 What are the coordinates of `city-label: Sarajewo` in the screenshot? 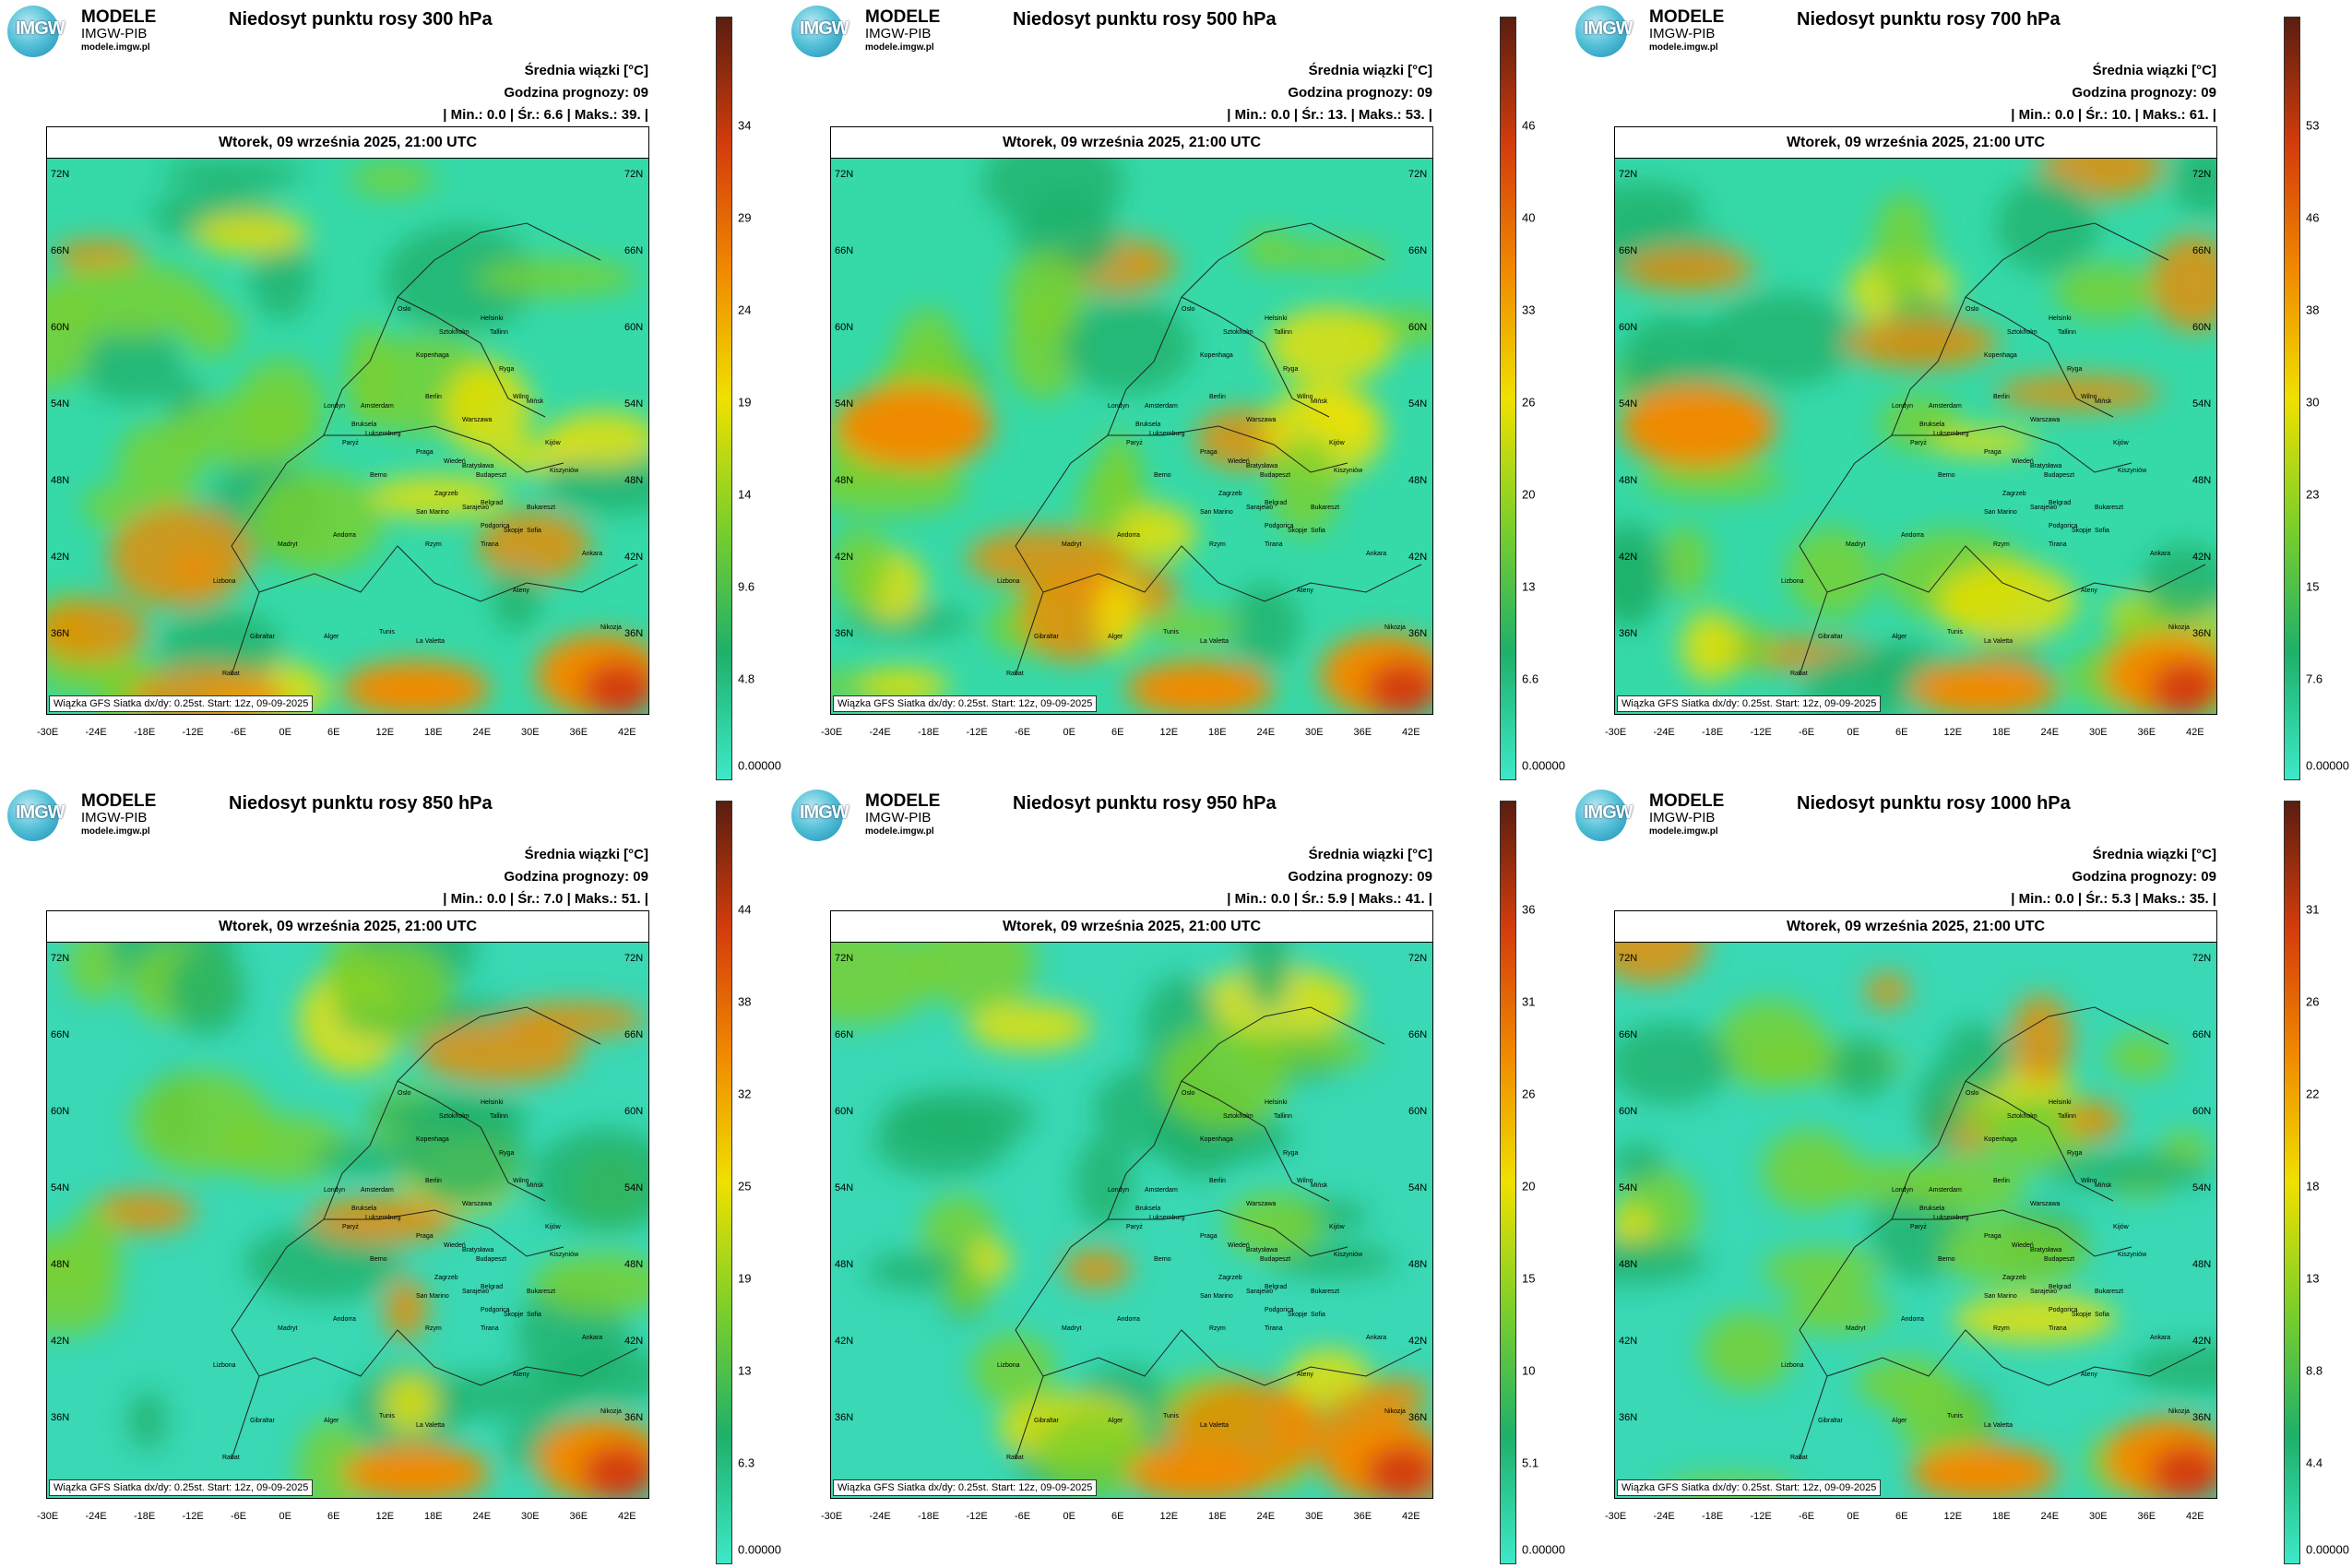 It's located at (2043, 1292).